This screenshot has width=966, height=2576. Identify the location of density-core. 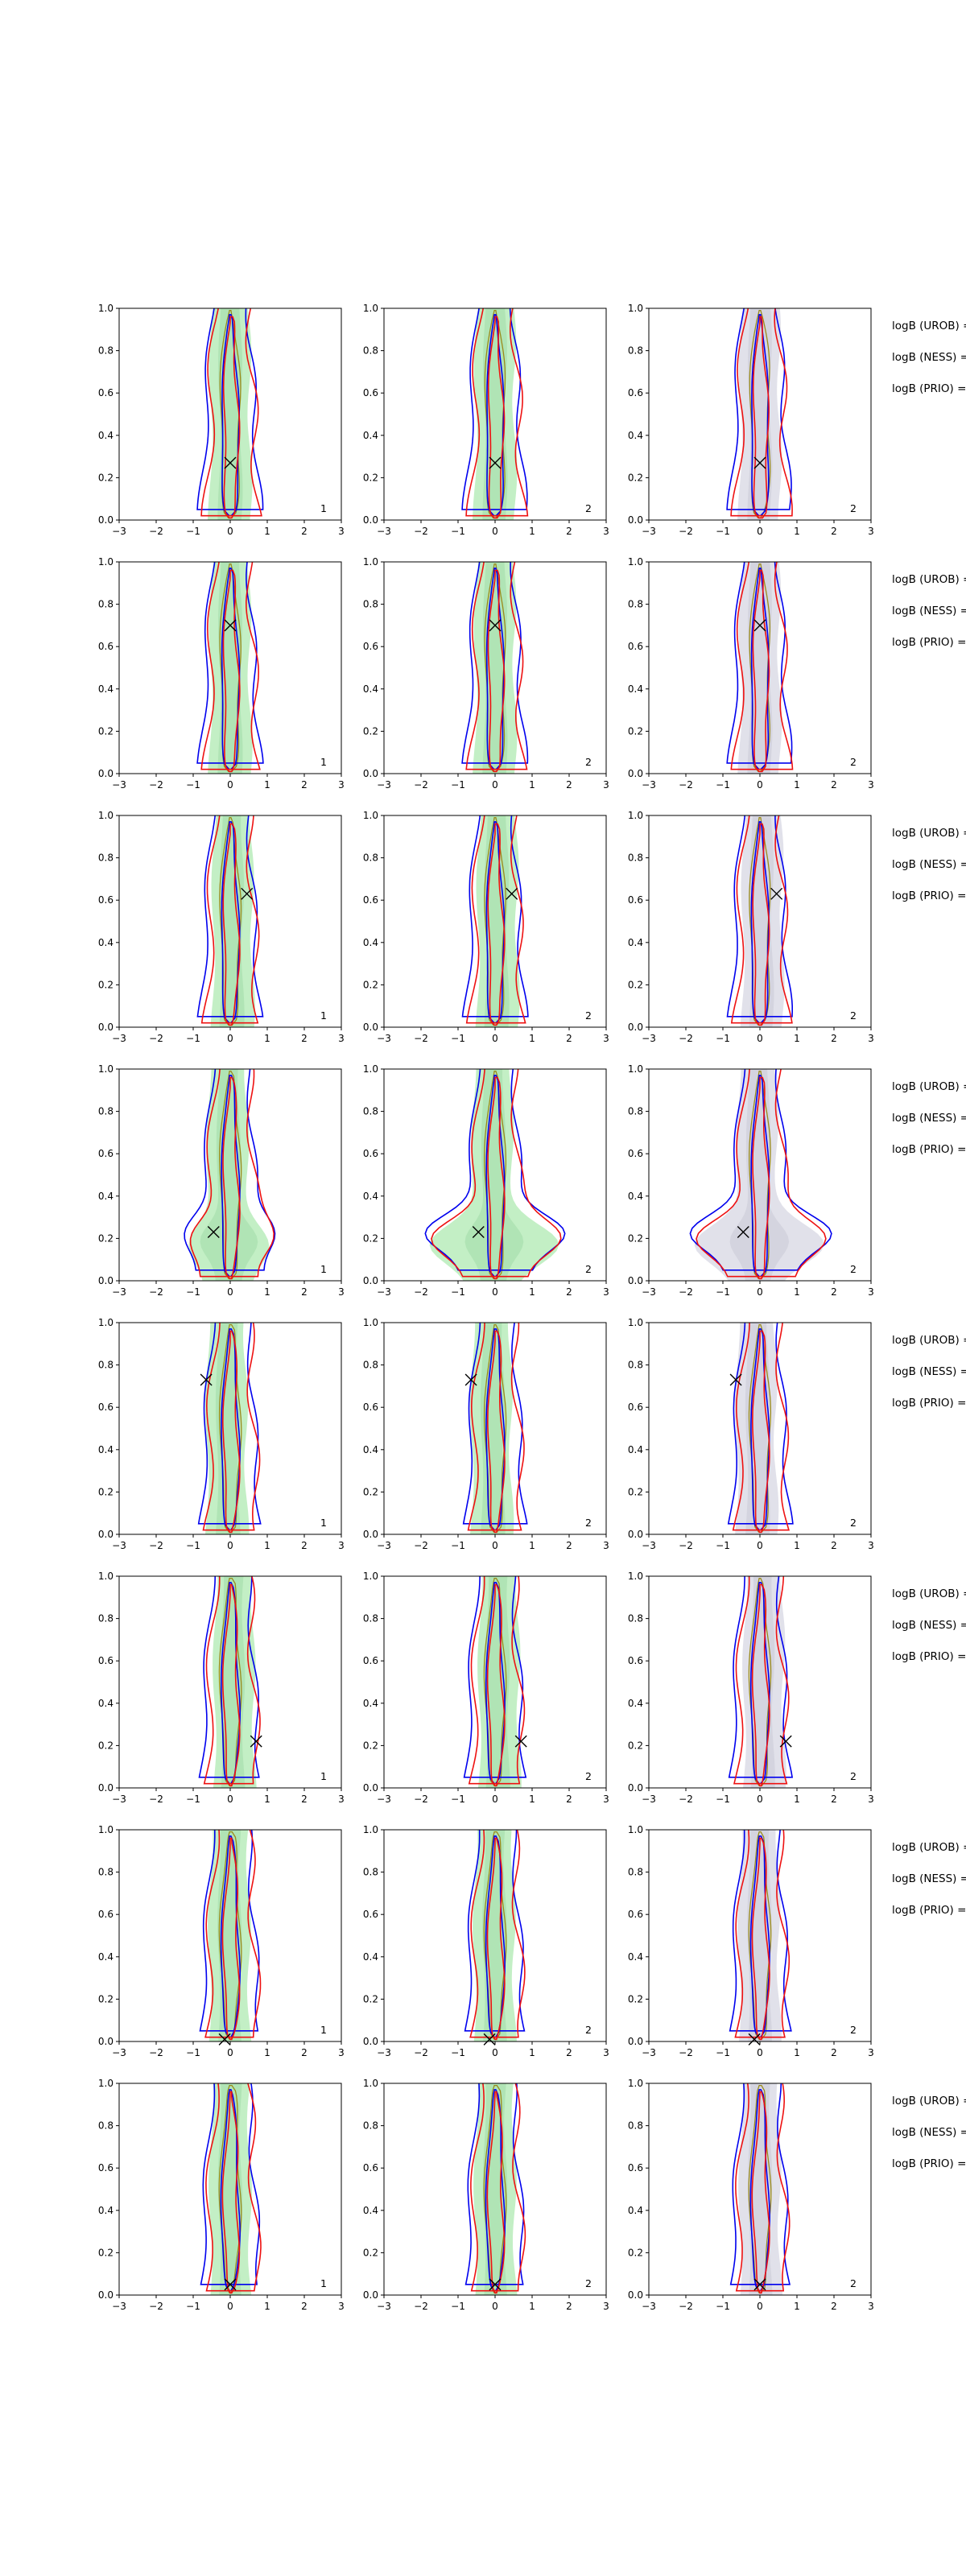
(759, 1175).